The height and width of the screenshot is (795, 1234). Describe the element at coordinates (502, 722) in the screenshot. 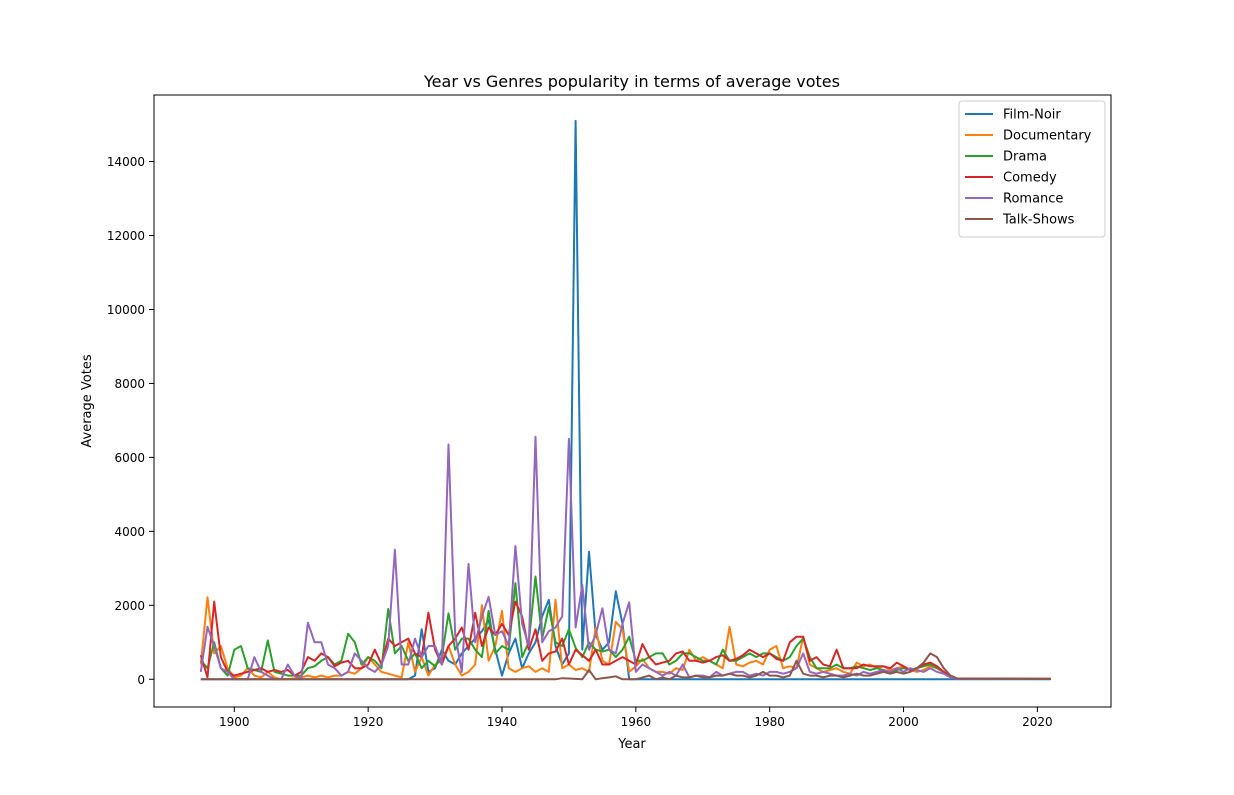

I see `x-tick-label: 1940` at that location.